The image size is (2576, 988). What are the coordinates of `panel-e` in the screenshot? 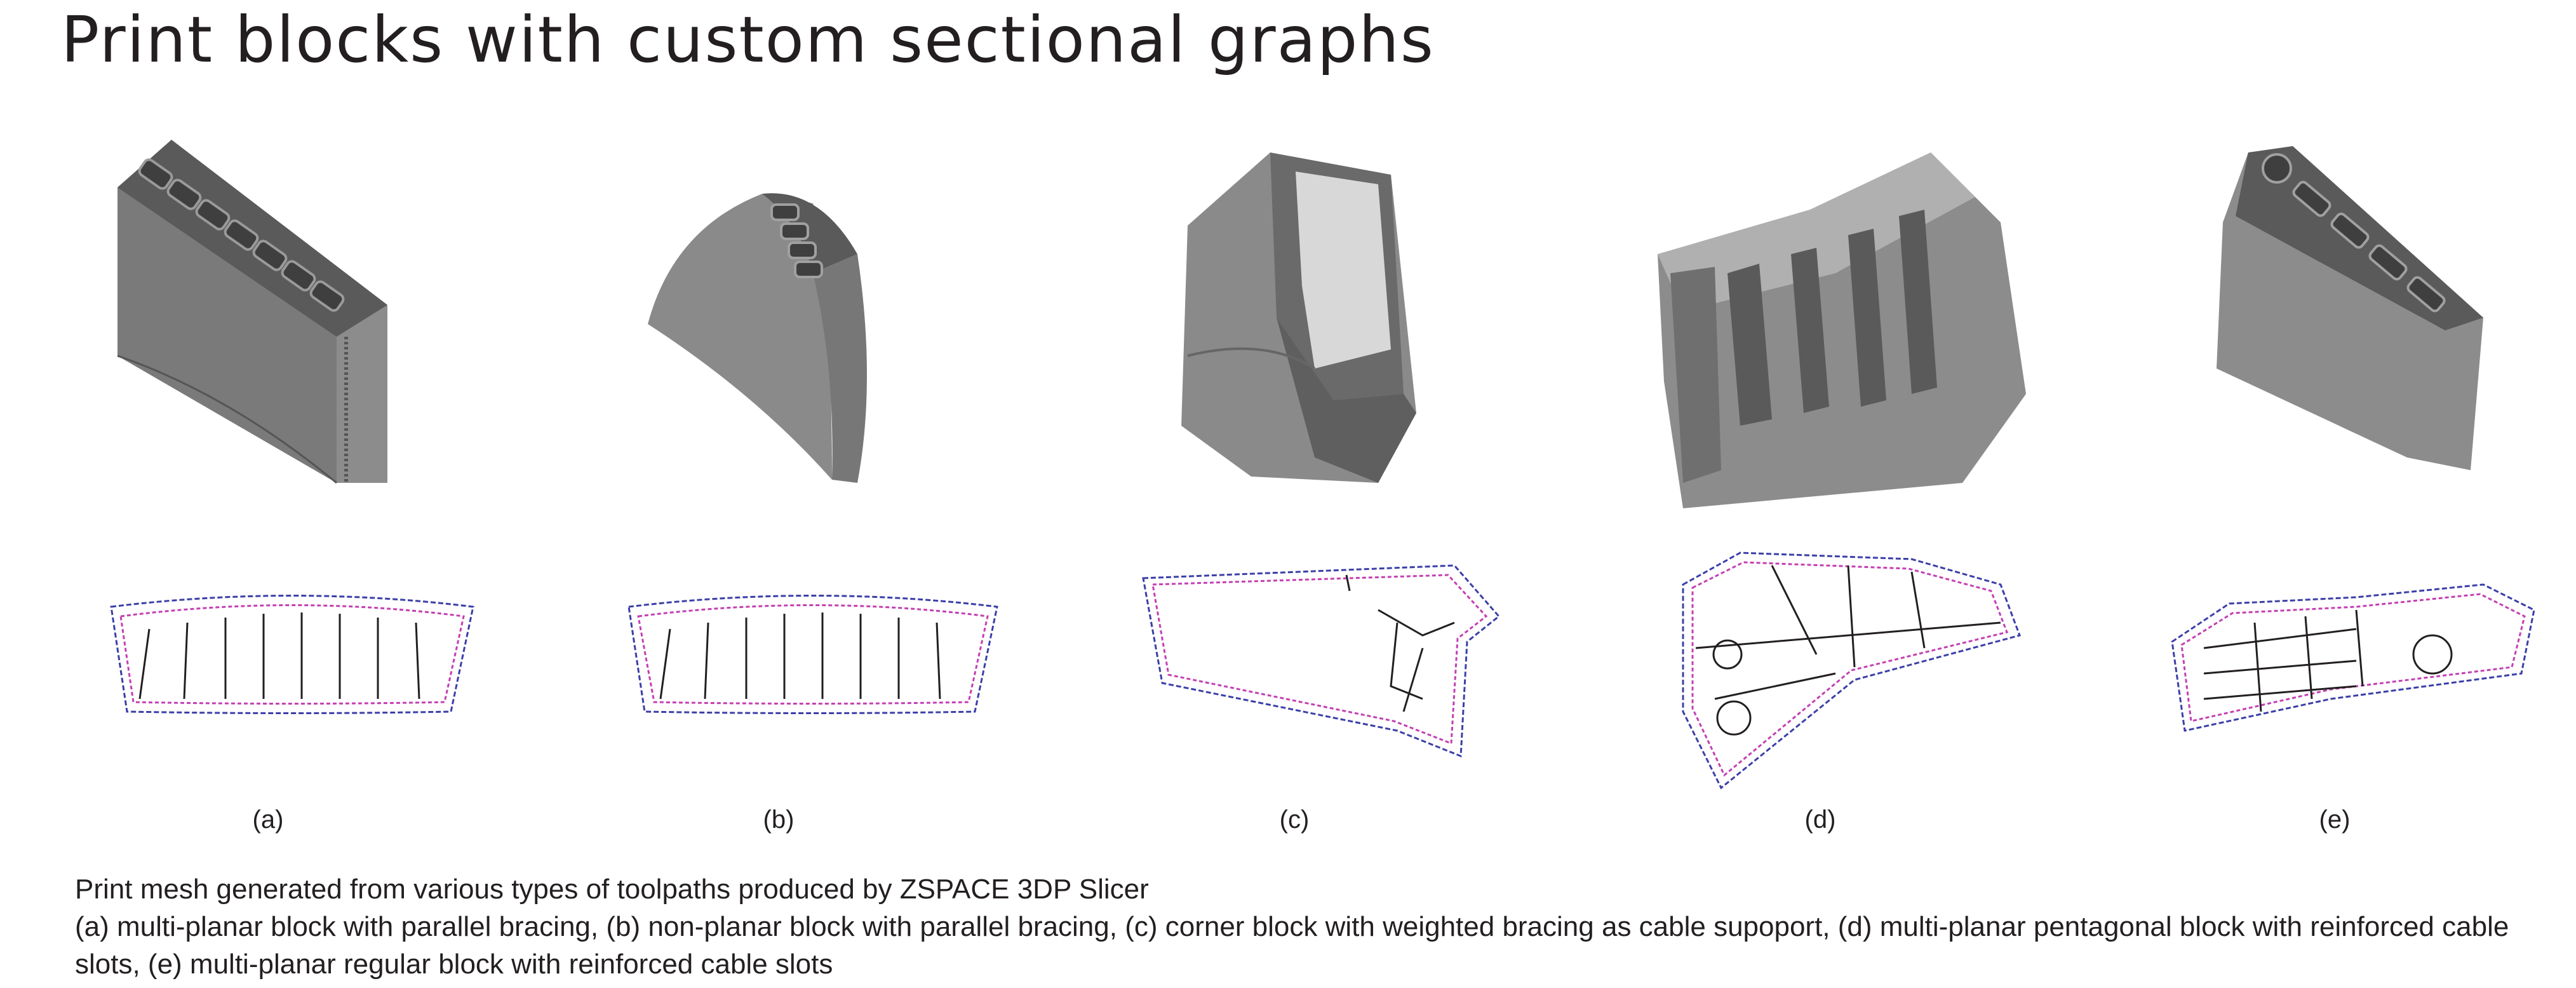 It's located at (2371, 489).